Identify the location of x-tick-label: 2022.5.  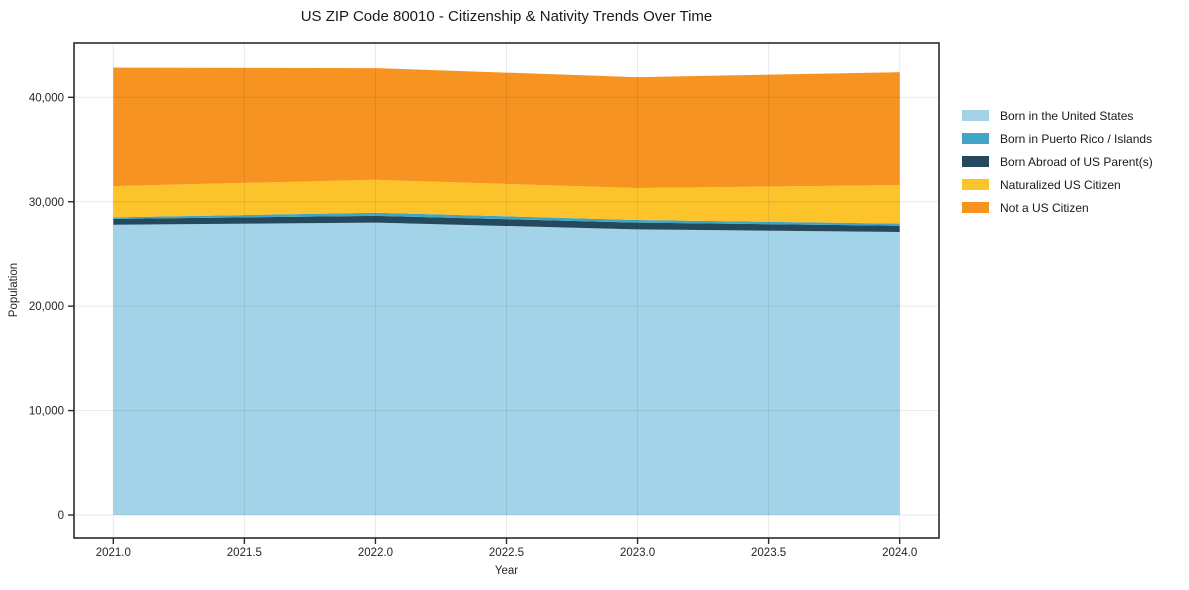
(506, 553).